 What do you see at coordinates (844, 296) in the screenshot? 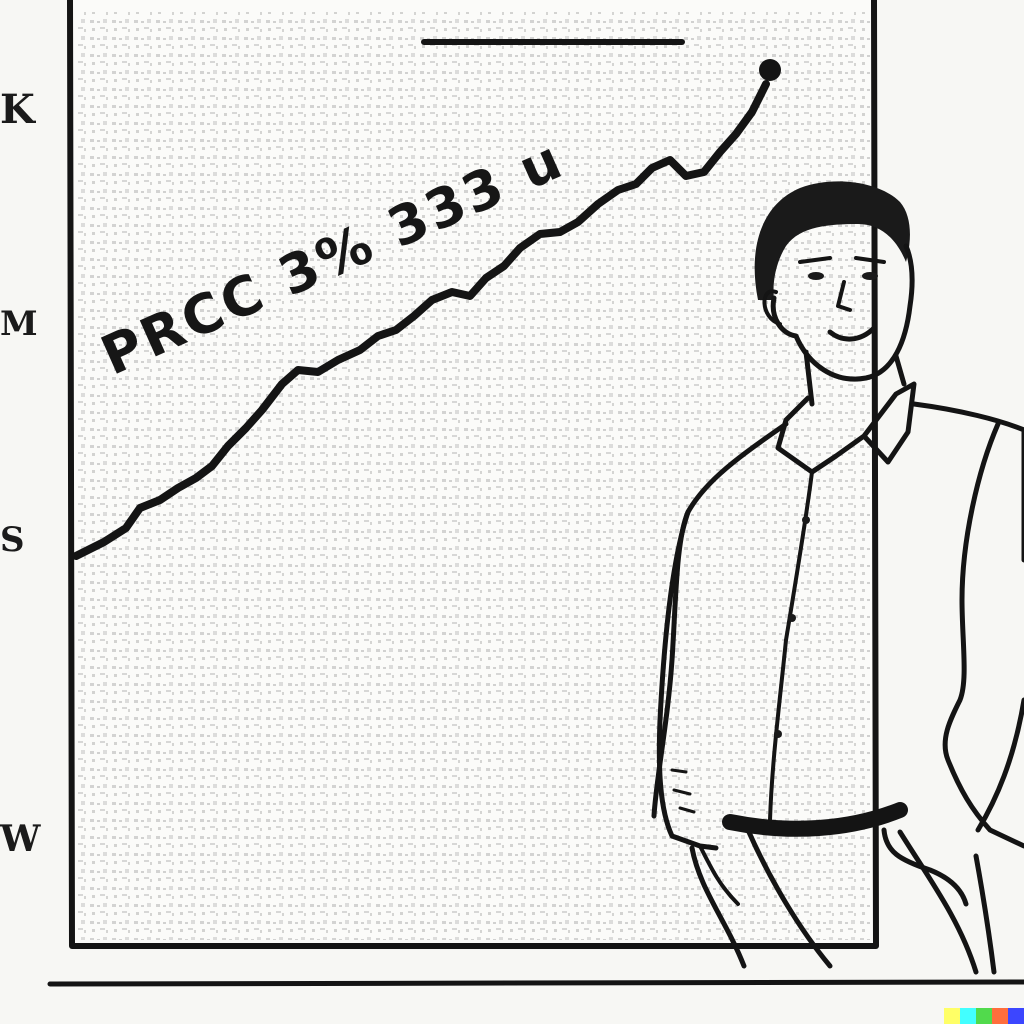
I see `man-nose` at bounding box center [844, 296].